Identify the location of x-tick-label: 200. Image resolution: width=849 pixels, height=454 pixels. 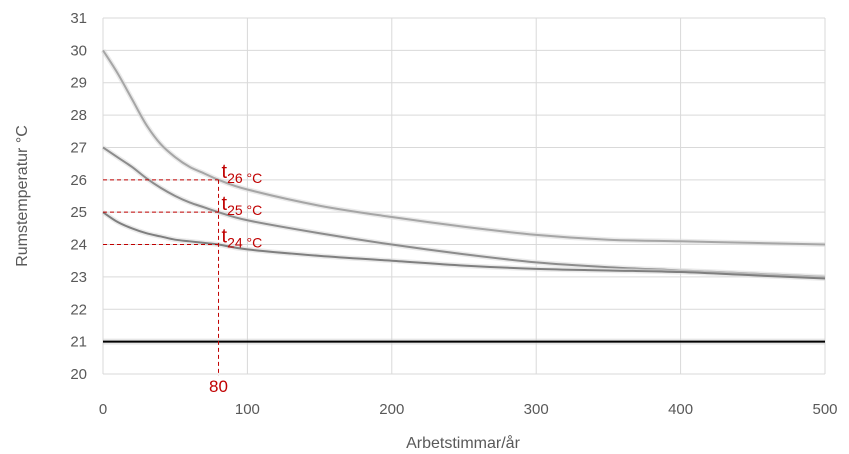
(391, 409).